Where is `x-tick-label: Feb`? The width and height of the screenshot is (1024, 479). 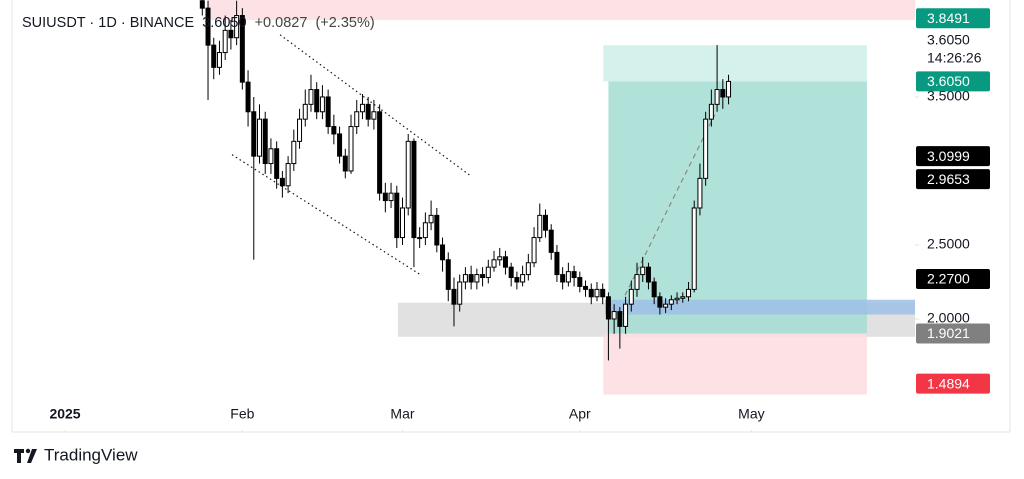 x-tick-label: Feb is located at coordinates (242, 414).